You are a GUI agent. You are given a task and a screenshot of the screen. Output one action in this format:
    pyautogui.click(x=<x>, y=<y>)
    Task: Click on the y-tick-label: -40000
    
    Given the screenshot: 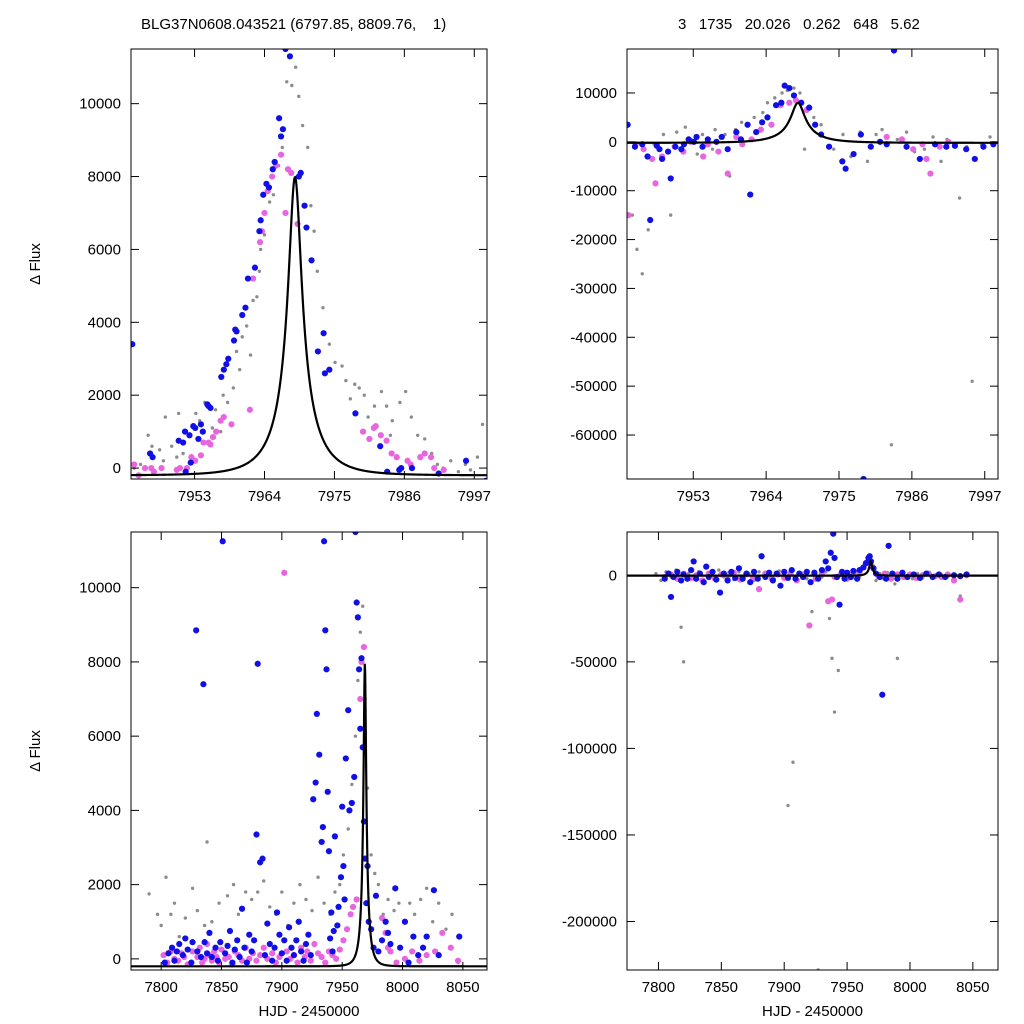 What is the action you would take?
    pyautogui.click(x=593, y=337)
    